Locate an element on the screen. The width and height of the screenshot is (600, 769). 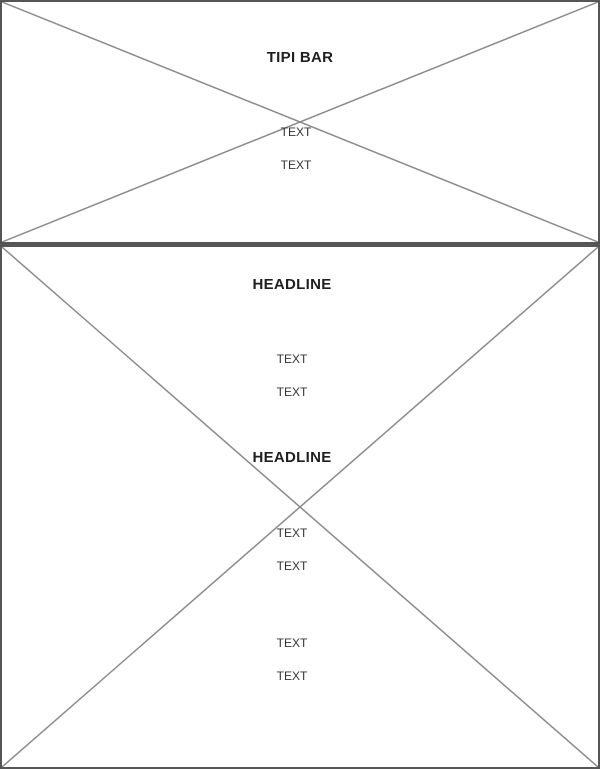
banner-title: TIPI BAR is located at coordinates (300, 57).